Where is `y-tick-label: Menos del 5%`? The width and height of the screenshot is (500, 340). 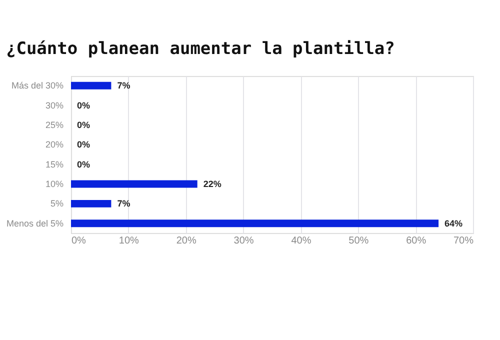 y-tick-label: Menos del 5% is located at coordinates (35, 223).